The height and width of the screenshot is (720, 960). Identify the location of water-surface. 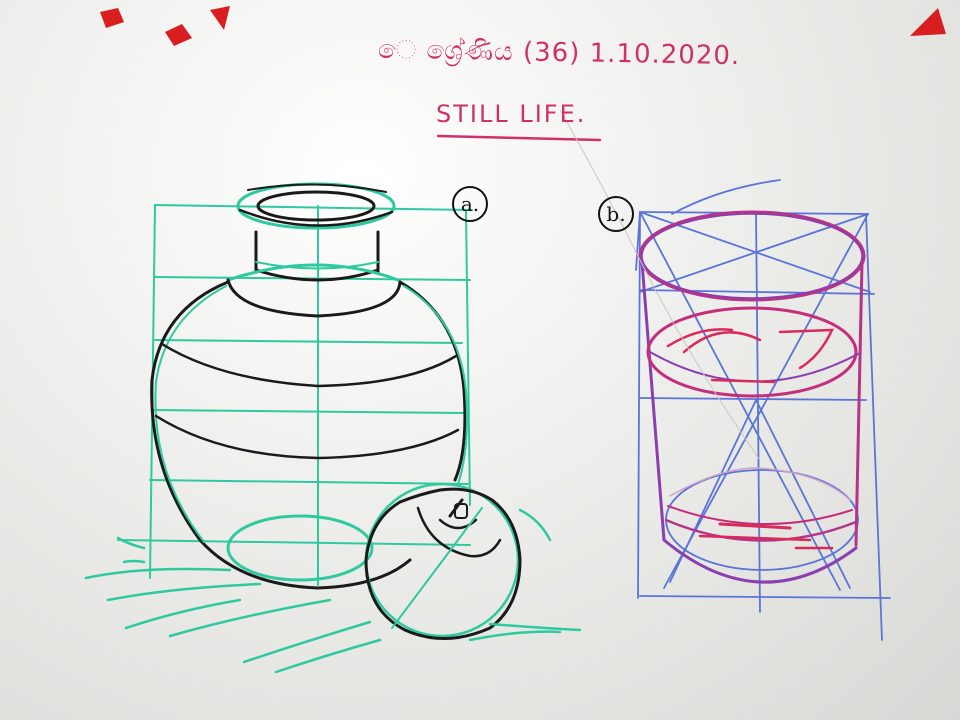
(752, 352).